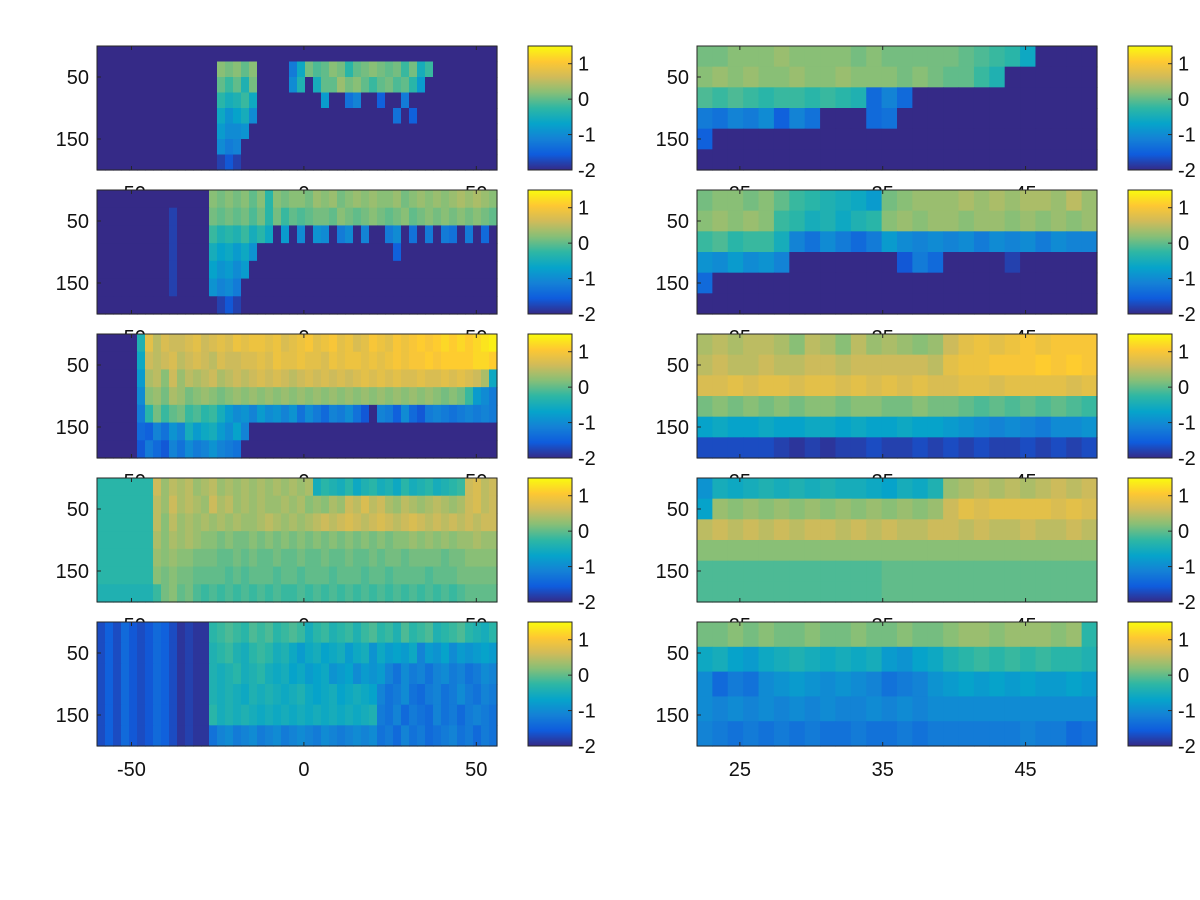 The width and height of the screenshot is (1200, 900). What do you see at coordinates (587, 136) in the screenshot?
I see `colorbar-tick-label: -1` at bounding box center [587, 136].